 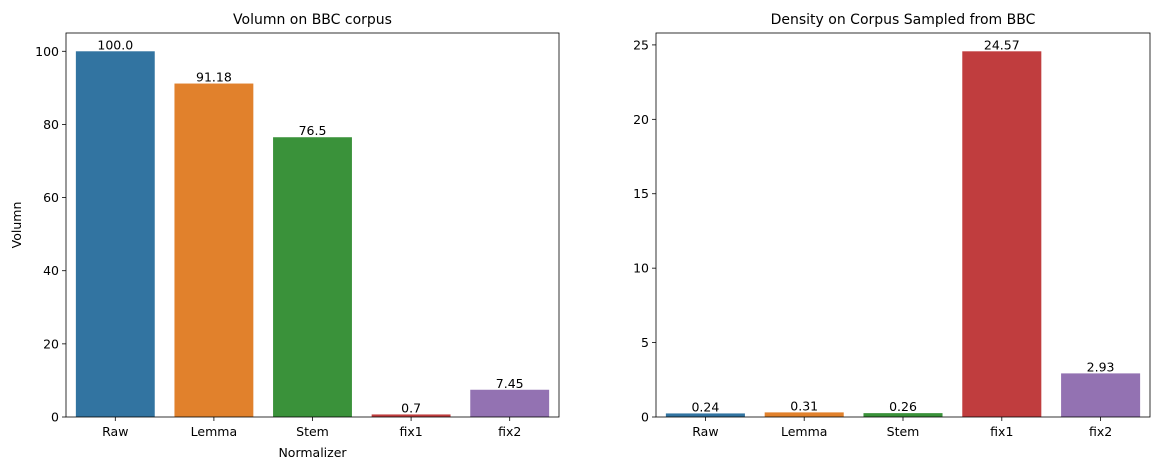 What do you see at coordinates (903, 20) in the screenshot?
I see `right-chart-title: Density on Corpus Sampled from BBC` at bounding box center [903, 20].